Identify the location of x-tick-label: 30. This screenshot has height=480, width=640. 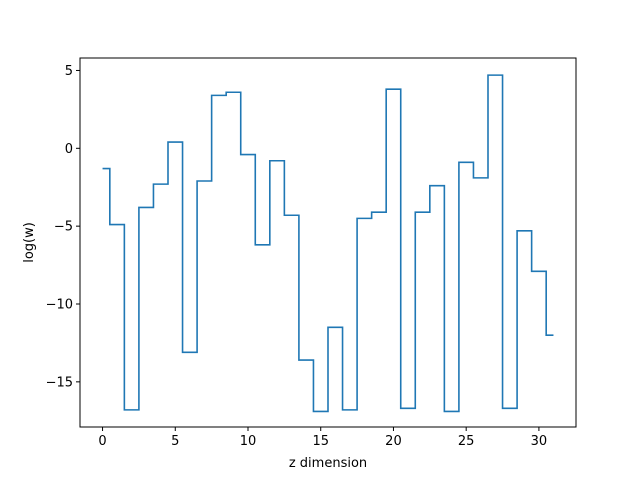
(539, 441).